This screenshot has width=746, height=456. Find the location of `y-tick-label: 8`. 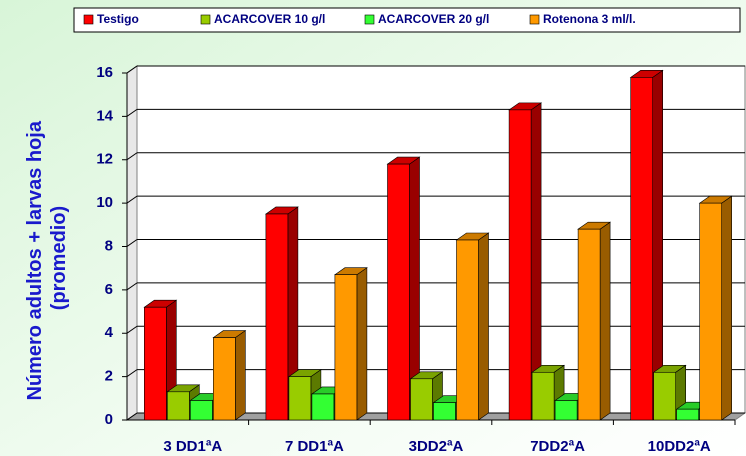

y-tick-label: 8 is located at coordinates (109, 245).